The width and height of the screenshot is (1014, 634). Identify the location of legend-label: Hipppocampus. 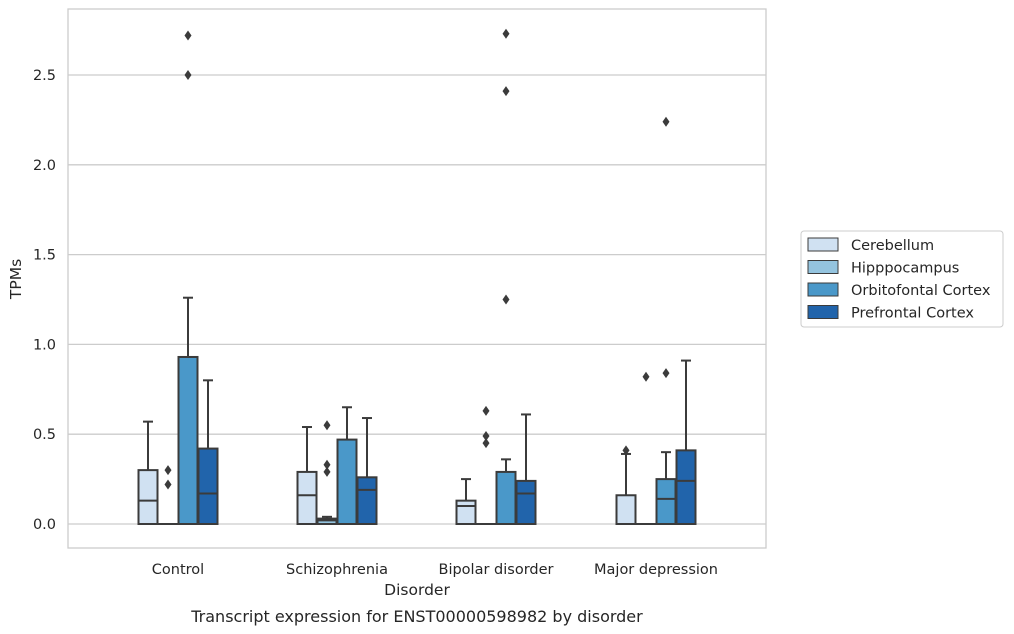
(905, 269).